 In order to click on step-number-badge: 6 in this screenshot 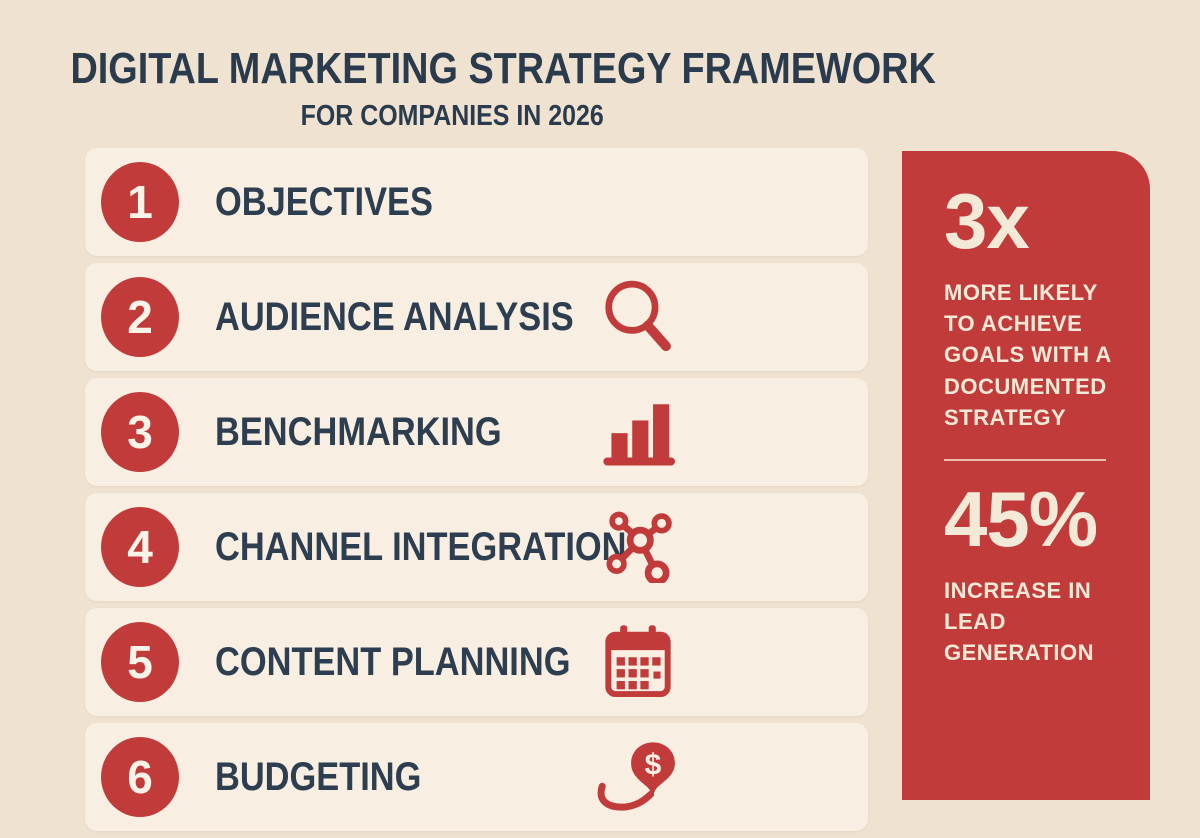, I will do `click(140, 777)`.